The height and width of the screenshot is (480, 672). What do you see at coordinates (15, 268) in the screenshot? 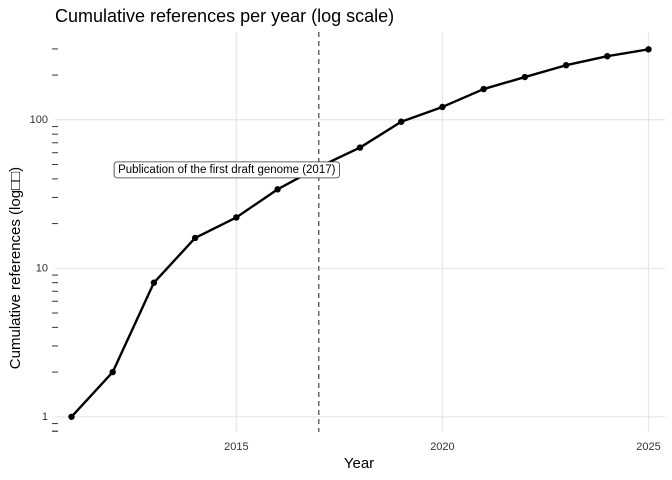
I see `y-axis-title: Cumulative references (log□□)` at bounding box center [15, 268].